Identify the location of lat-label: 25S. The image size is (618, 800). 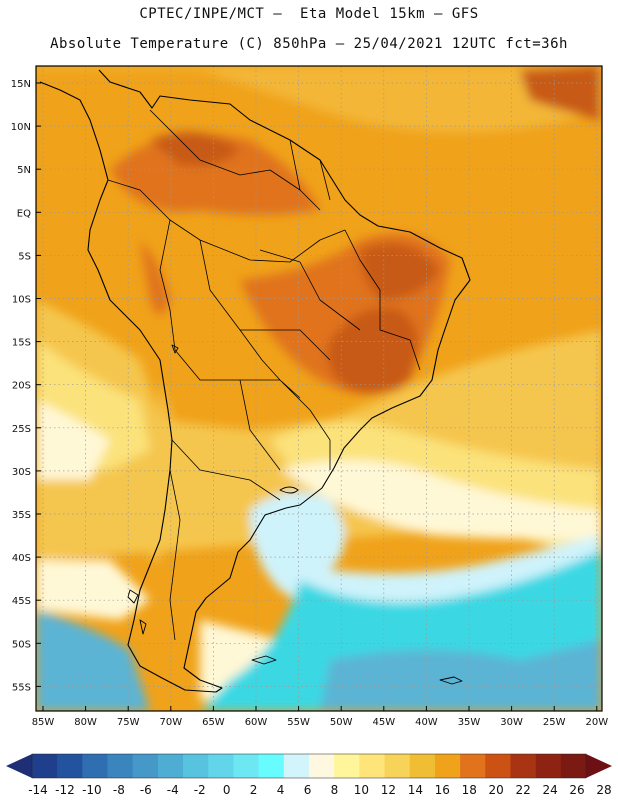
(21, 429).